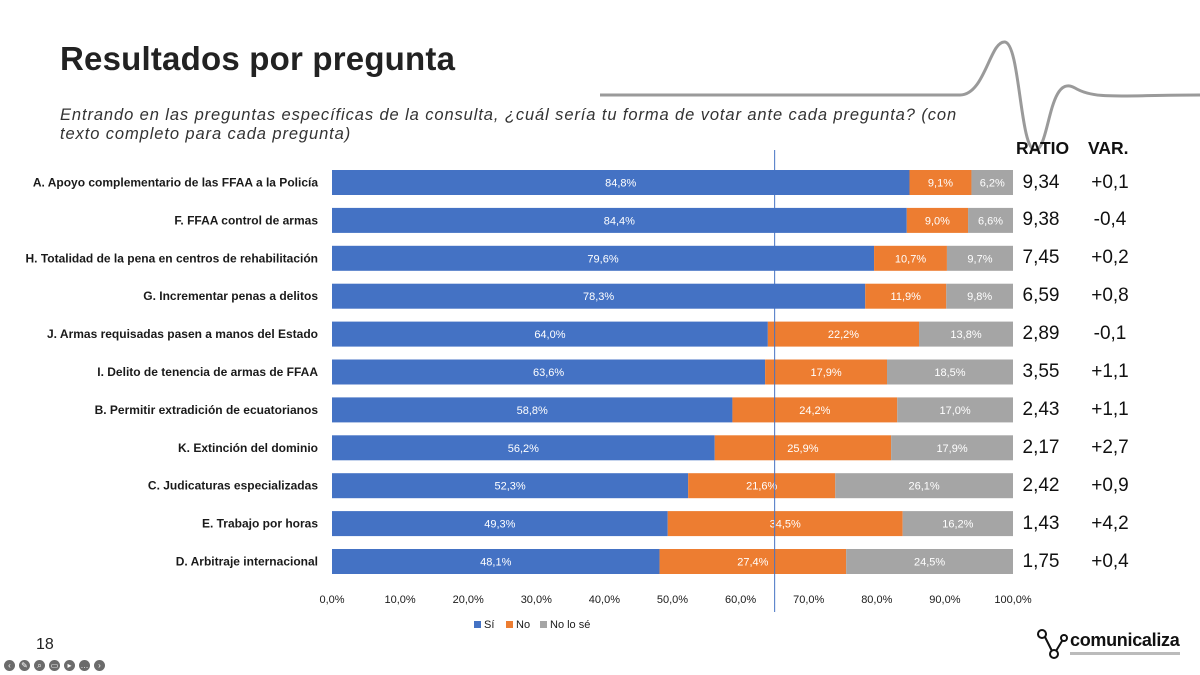  I want to click on data-label: 63,6%, so click(548, 373).